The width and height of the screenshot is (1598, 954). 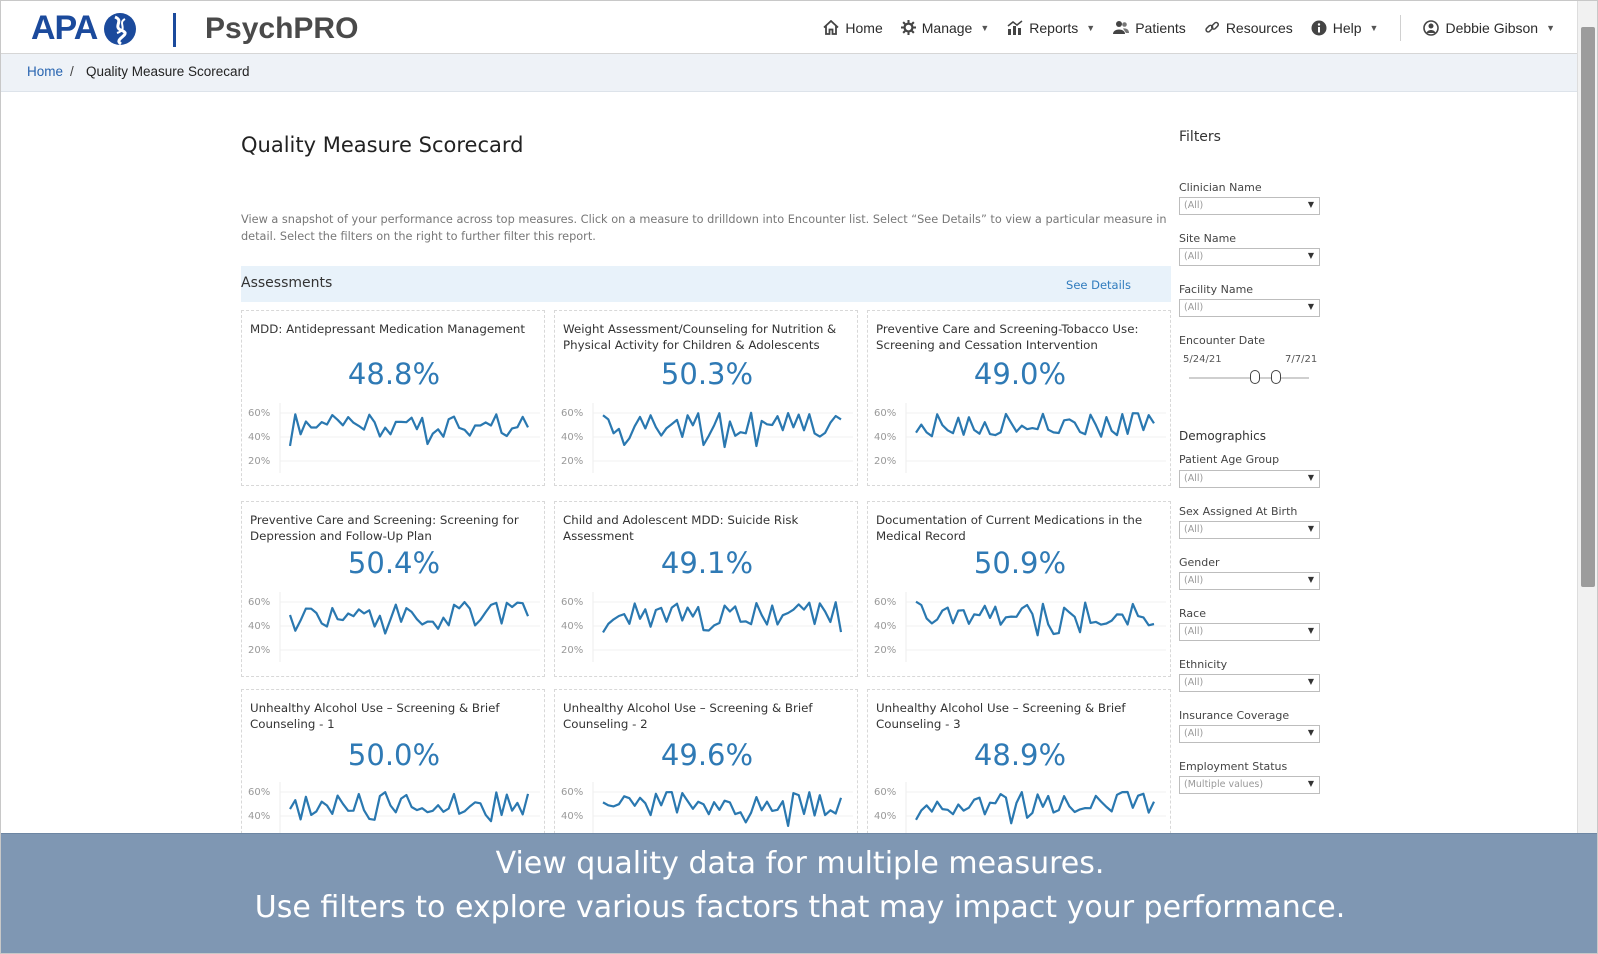 I want to click on brand-name: PsychPRO, so click(x=282, y=28).